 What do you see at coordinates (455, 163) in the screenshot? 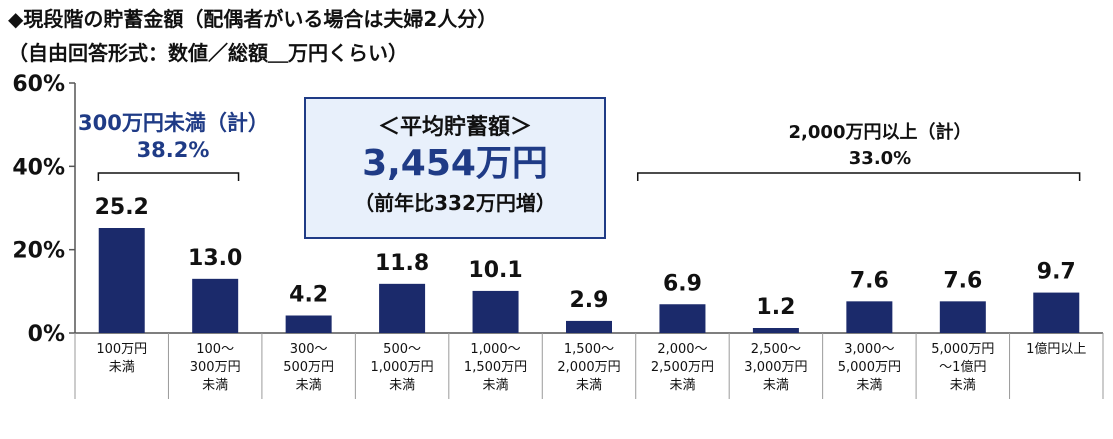
I see `average-savings-value: 3,454万円` at bounding box center [455, 163].